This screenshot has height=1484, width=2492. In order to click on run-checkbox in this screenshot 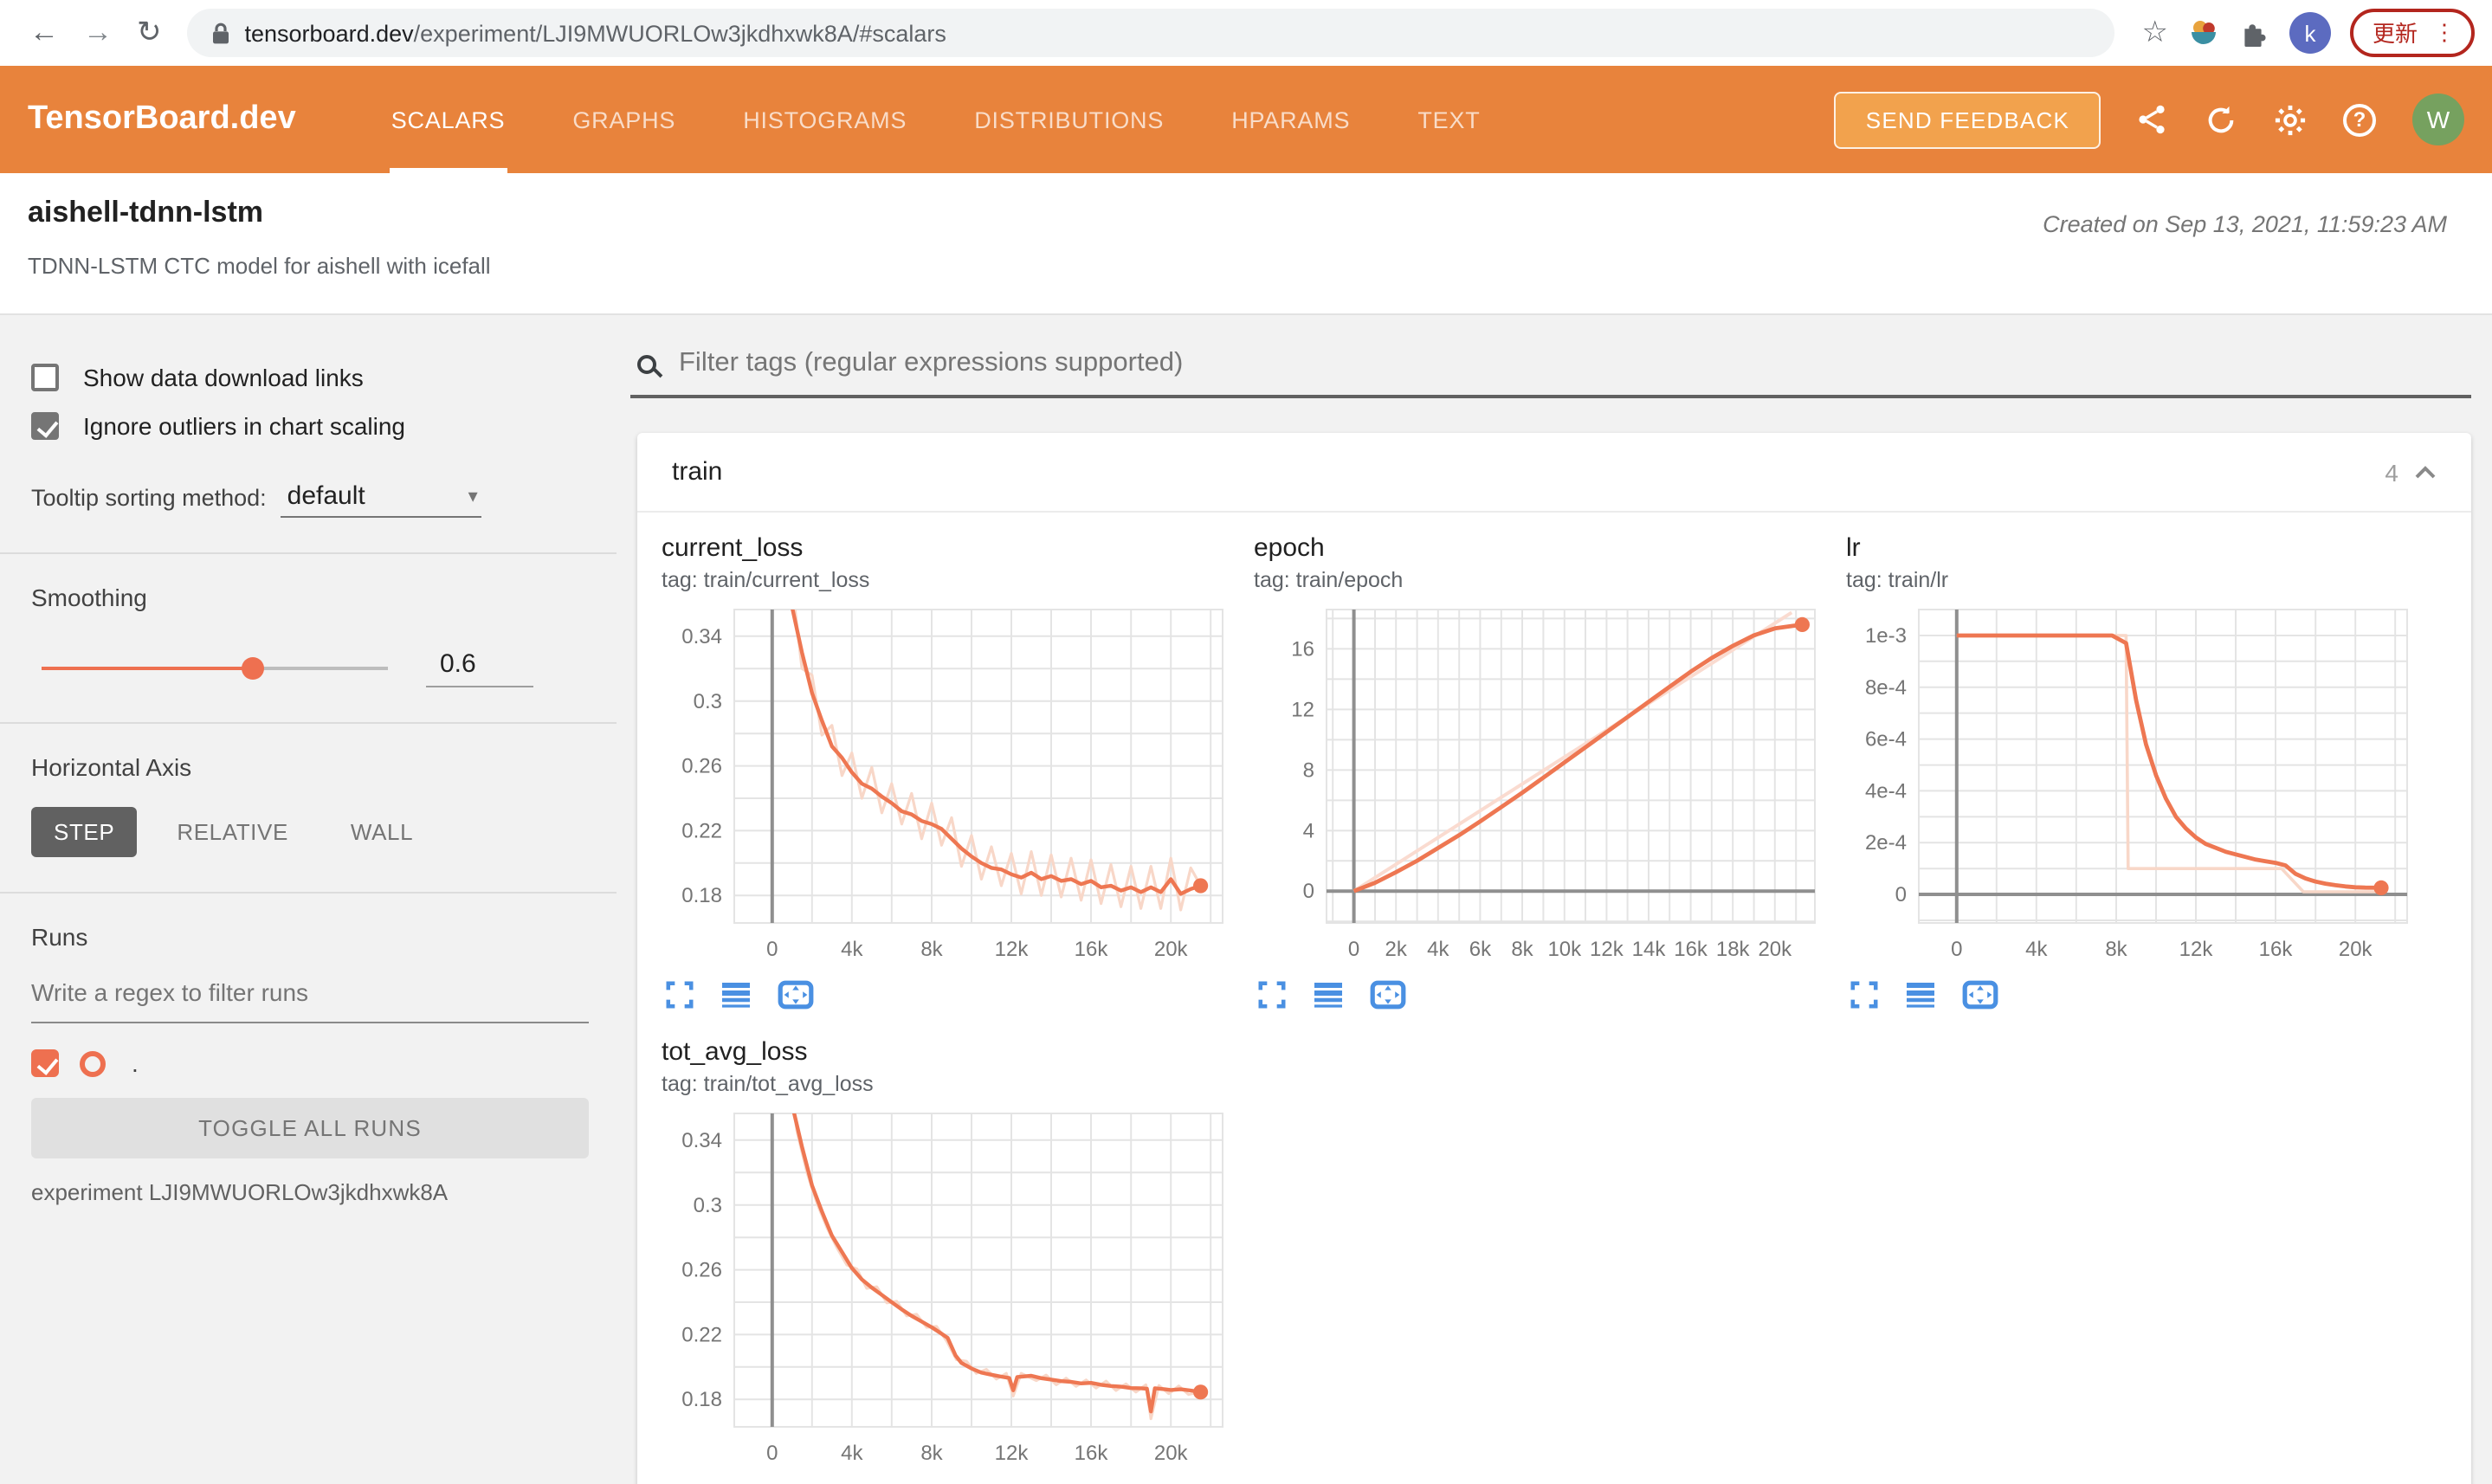, I will do `click(45, 1063)`.